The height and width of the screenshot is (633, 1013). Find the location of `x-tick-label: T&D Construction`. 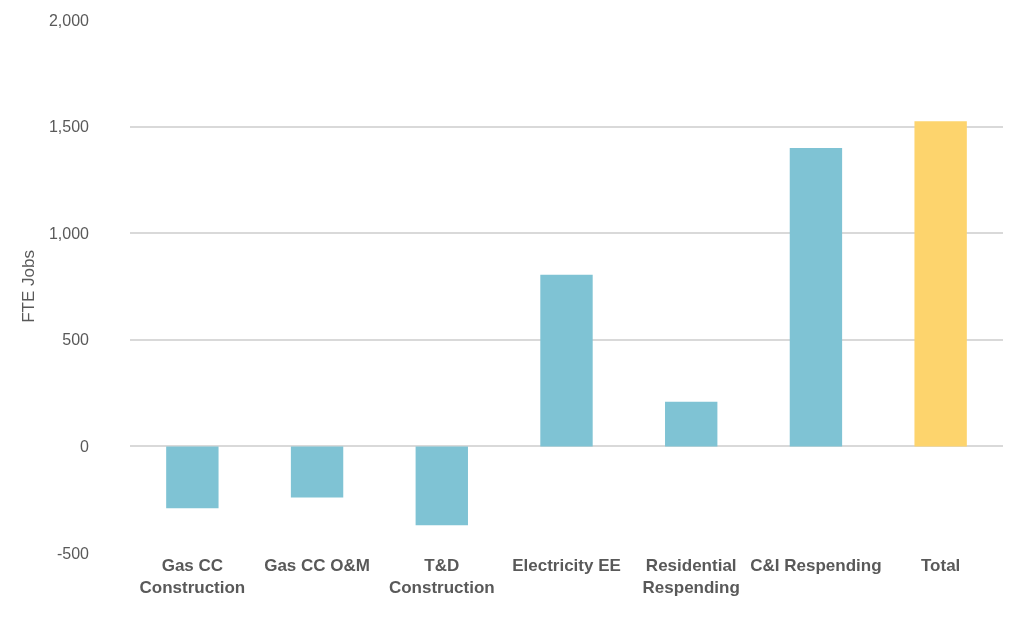

x-tick-label: T&D Construction is located at coordinates (441, 577).